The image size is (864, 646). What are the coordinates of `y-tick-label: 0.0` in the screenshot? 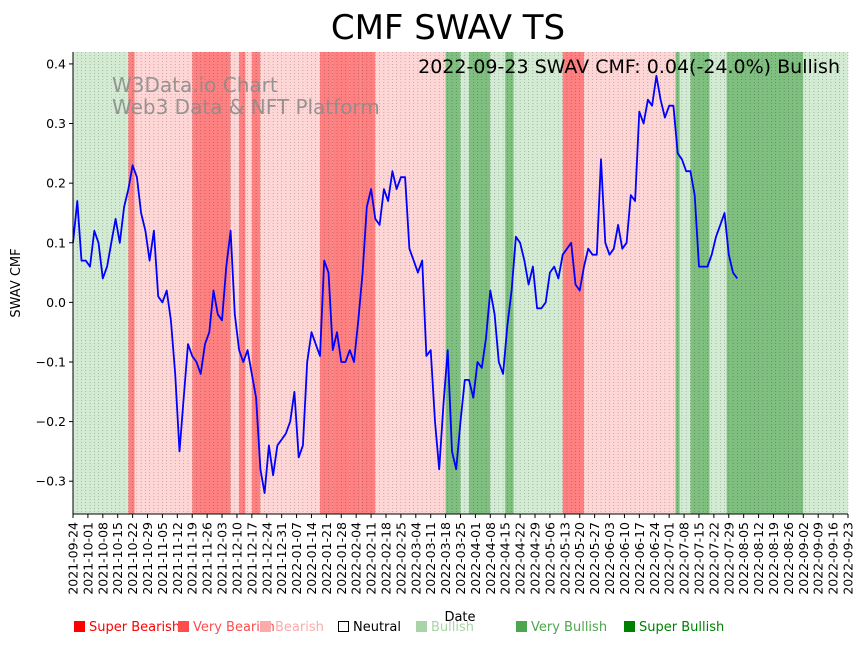 It's located at (56, 302).